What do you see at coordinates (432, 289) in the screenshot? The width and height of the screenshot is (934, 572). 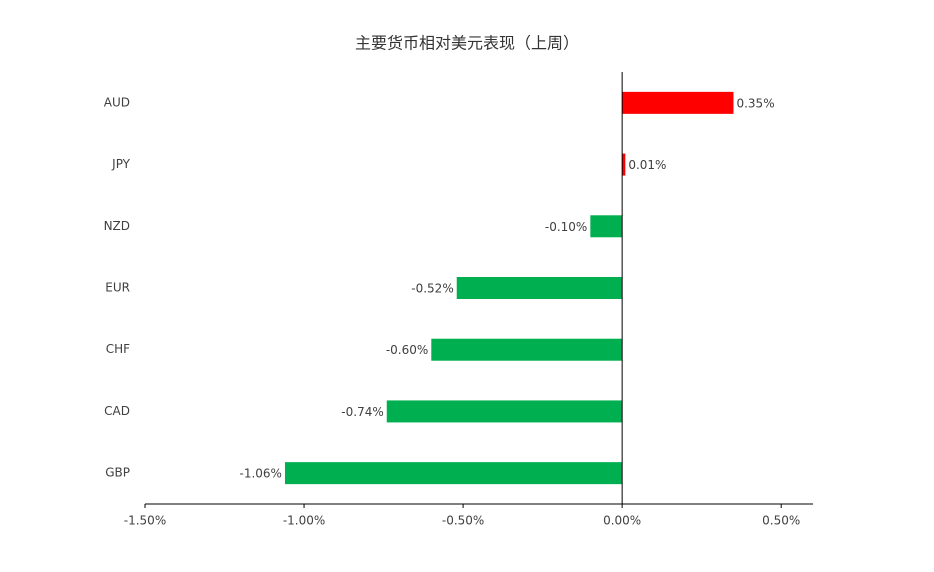 I see `value-label: -0.52%` at bounding box center [432, 289].